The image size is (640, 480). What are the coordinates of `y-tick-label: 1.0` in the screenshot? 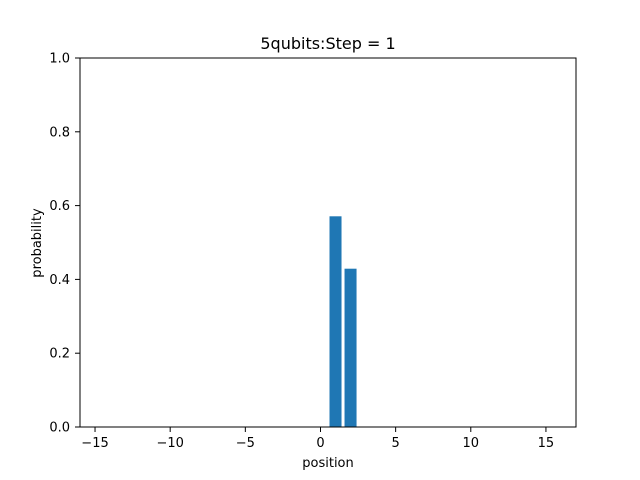 It's located at (59, 59).